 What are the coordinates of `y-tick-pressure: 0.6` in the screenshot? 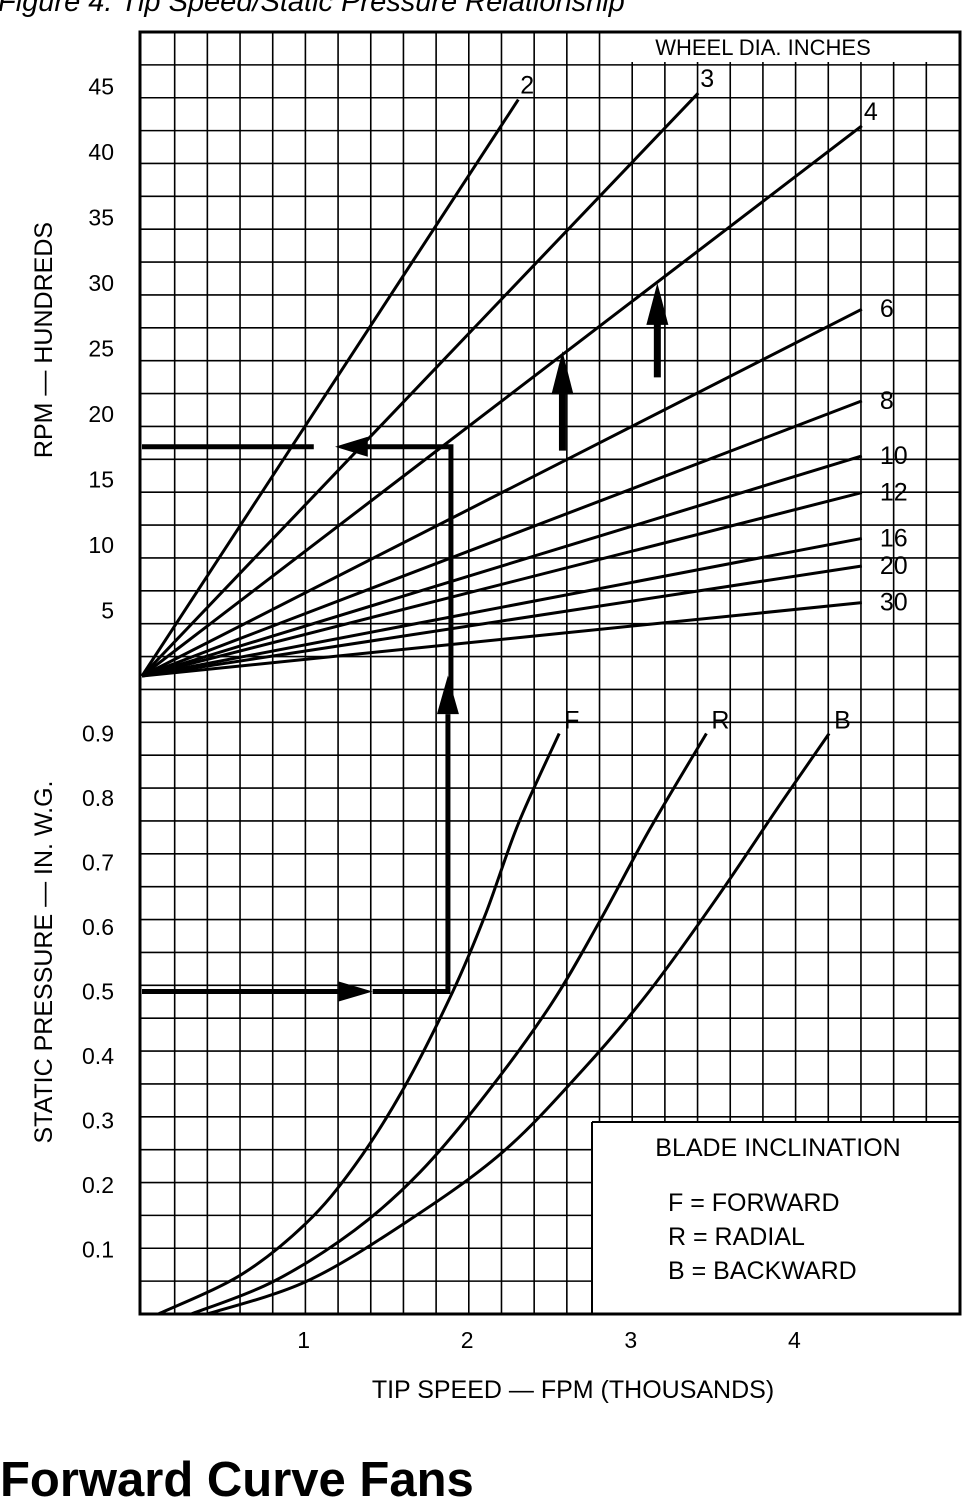 It's located at (98, 927).